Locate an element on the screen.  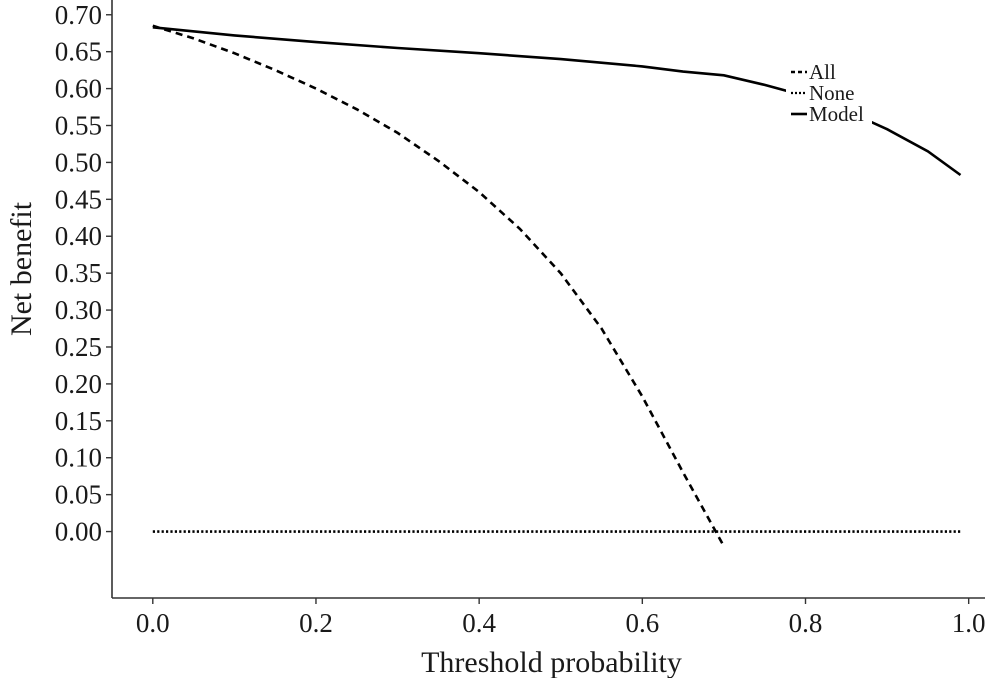
legend-label-model: Model is located at coordinates (836, 114).